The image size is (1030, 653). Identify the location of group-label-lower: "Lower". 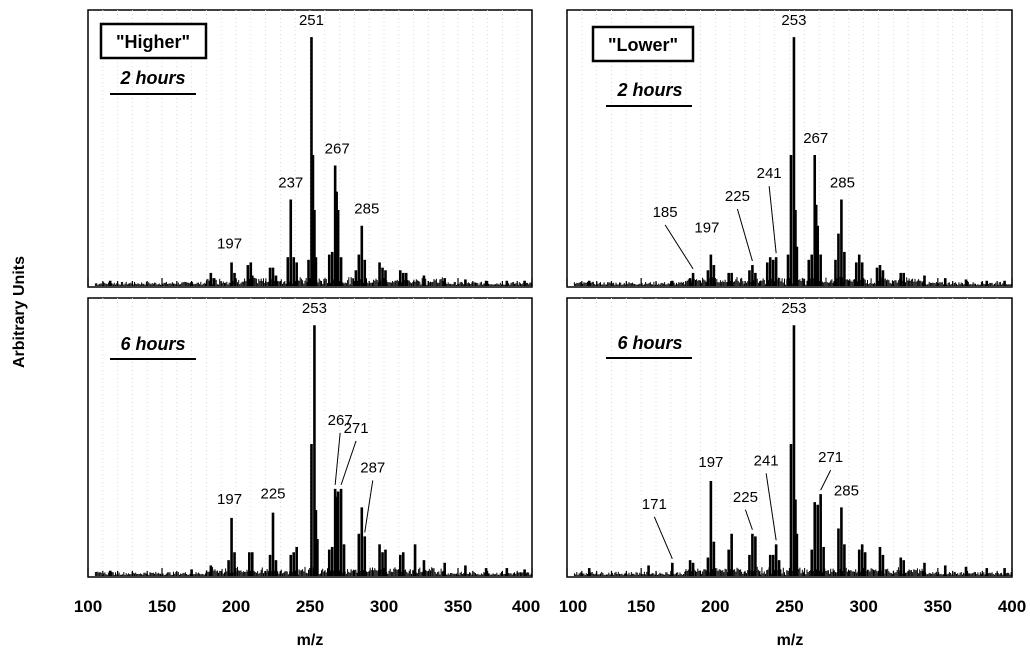
(643, 44).